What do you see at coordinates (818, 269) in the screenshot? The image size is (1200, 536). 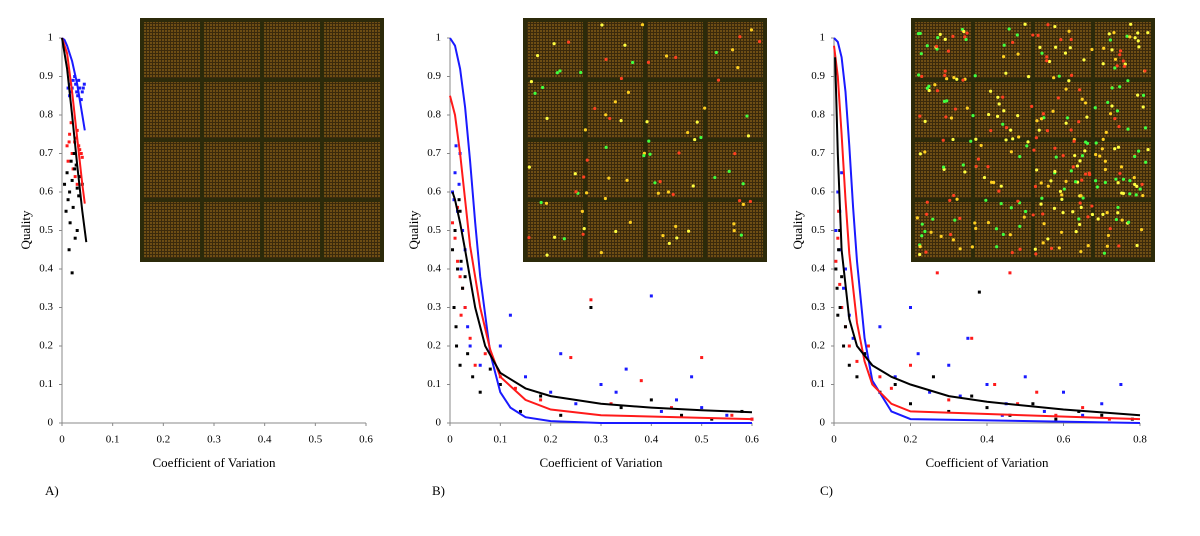 I see `y-tick-label: 0.4` at bounding box center [818, 269].